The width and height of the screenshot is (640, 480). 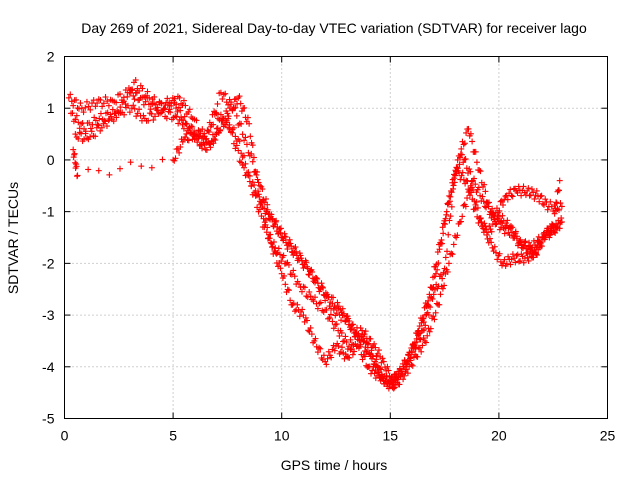 I want to click on x-axis-label: GPS time / hours, so click(x=334, y=465).